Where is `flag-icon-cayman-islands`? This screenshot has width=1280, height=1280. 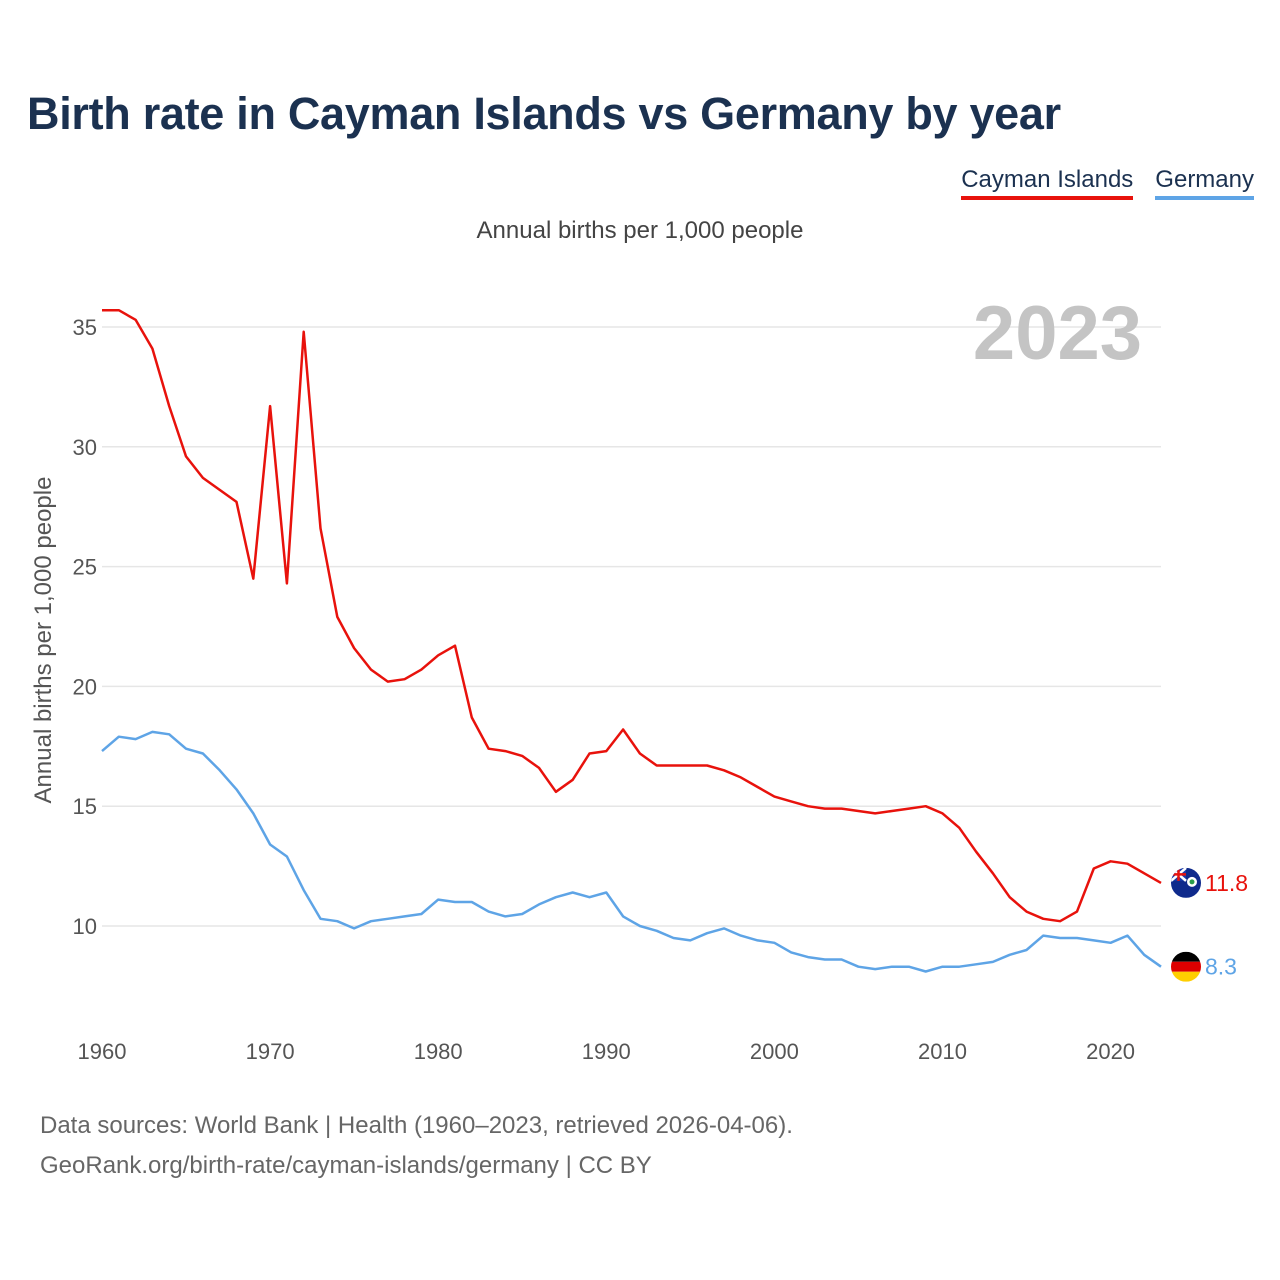 flag-icon-cayman-islands is located at coordinates (1186, 882).